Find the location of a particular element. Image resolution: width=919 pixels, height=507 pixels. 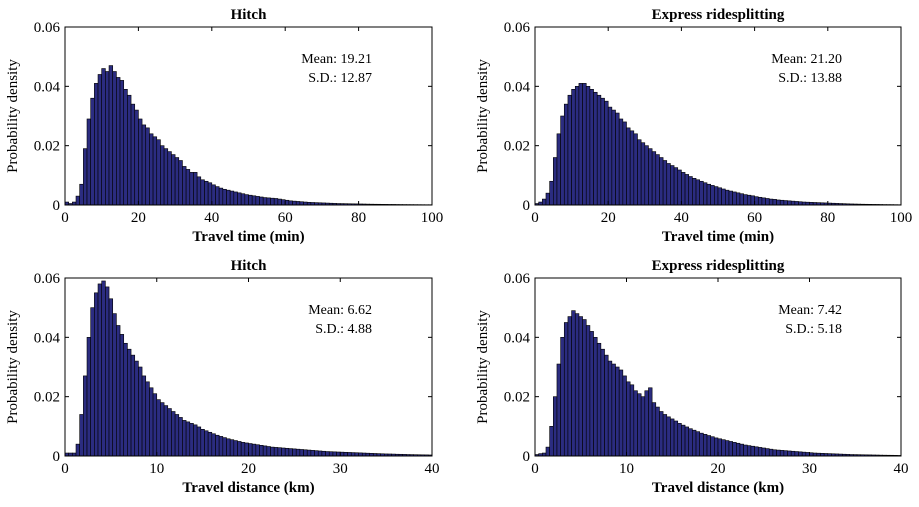

x-tick-label: 60 is located at coordinates (754, 218).